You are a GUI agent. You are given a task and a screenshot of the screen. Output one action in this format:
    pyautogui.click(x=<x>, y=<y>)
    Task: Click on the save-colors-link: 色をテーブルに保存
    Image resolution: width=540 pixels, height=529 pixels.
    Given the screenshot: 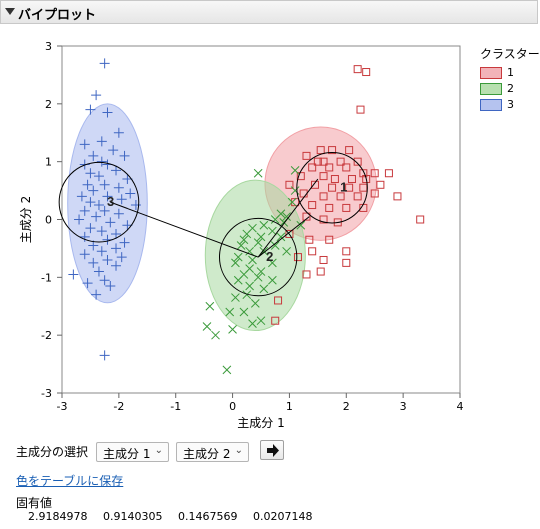 What is the action you would take?
    pyautogui.click(x=70, y=481)
    